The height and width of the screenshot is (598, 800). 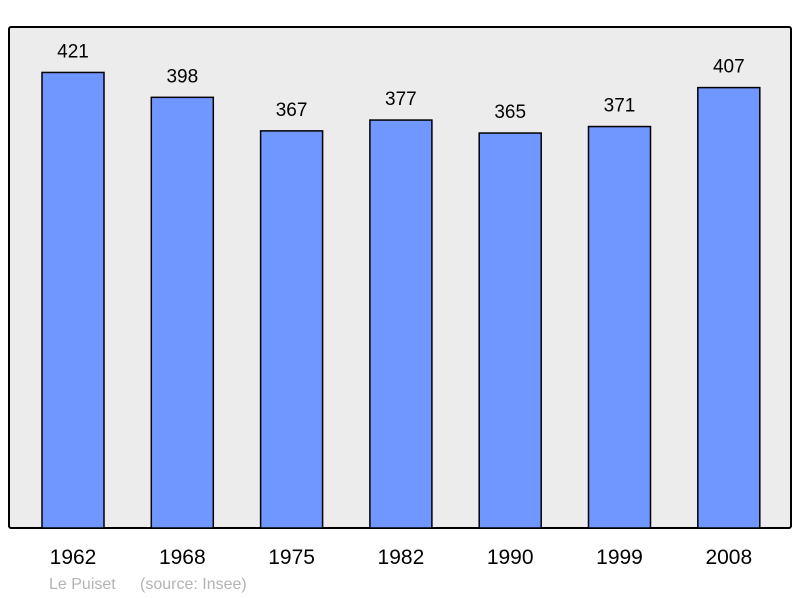 What do you see at coordinates (619, 327) in the screenshot?
I see `bar-1999` at bounding box center [619, 327].